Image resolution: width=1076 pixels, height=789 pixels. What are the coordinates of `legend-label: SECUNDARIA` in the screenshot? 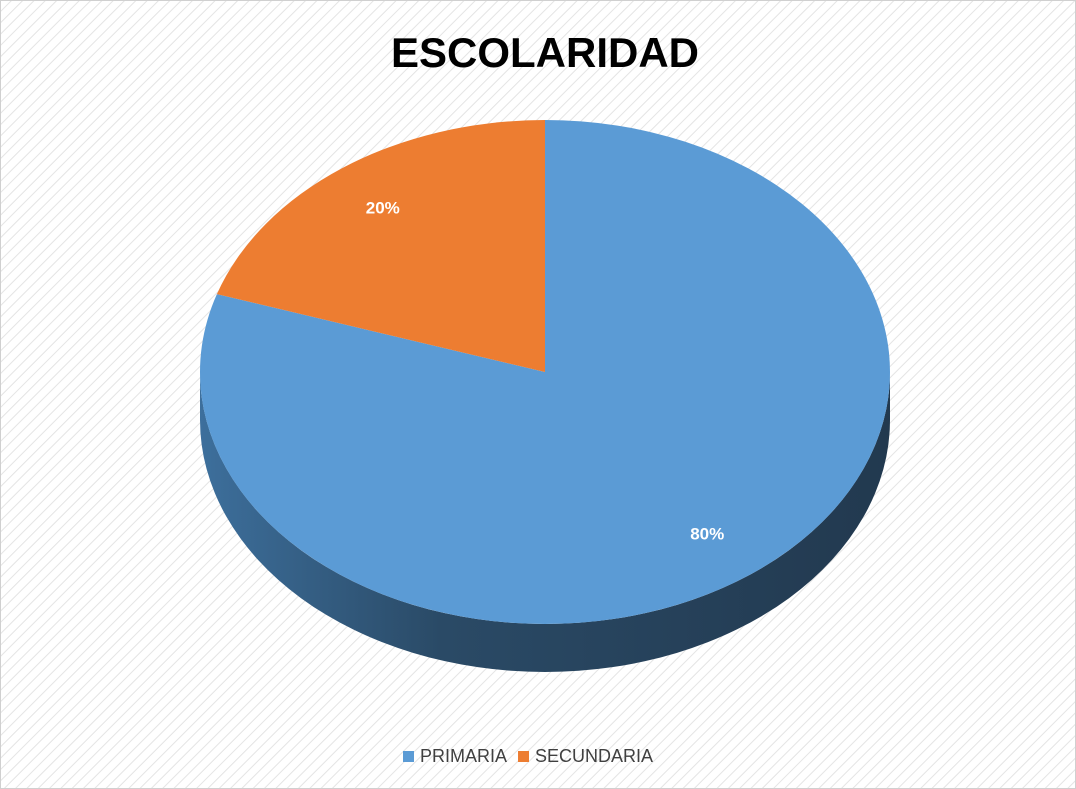 It's located at (594, 756).